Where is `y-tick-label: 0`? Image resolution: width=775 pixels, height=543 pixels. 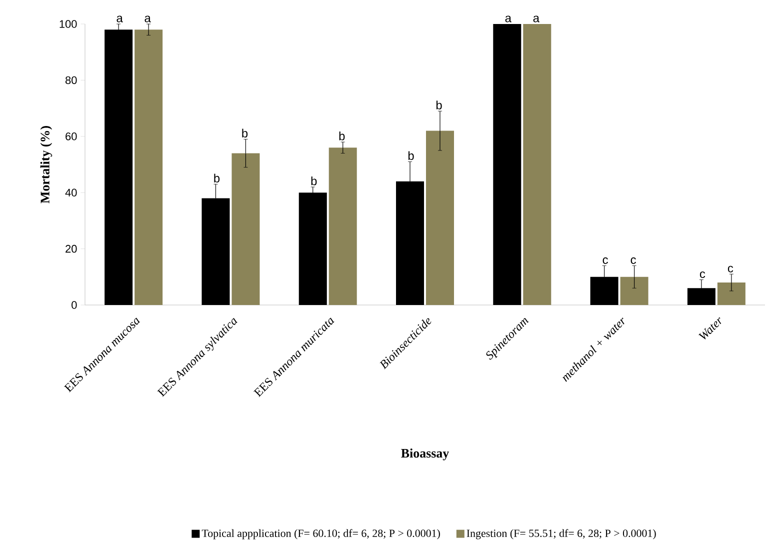 y-tick-label: 0 is located at coordinates (74, 305).